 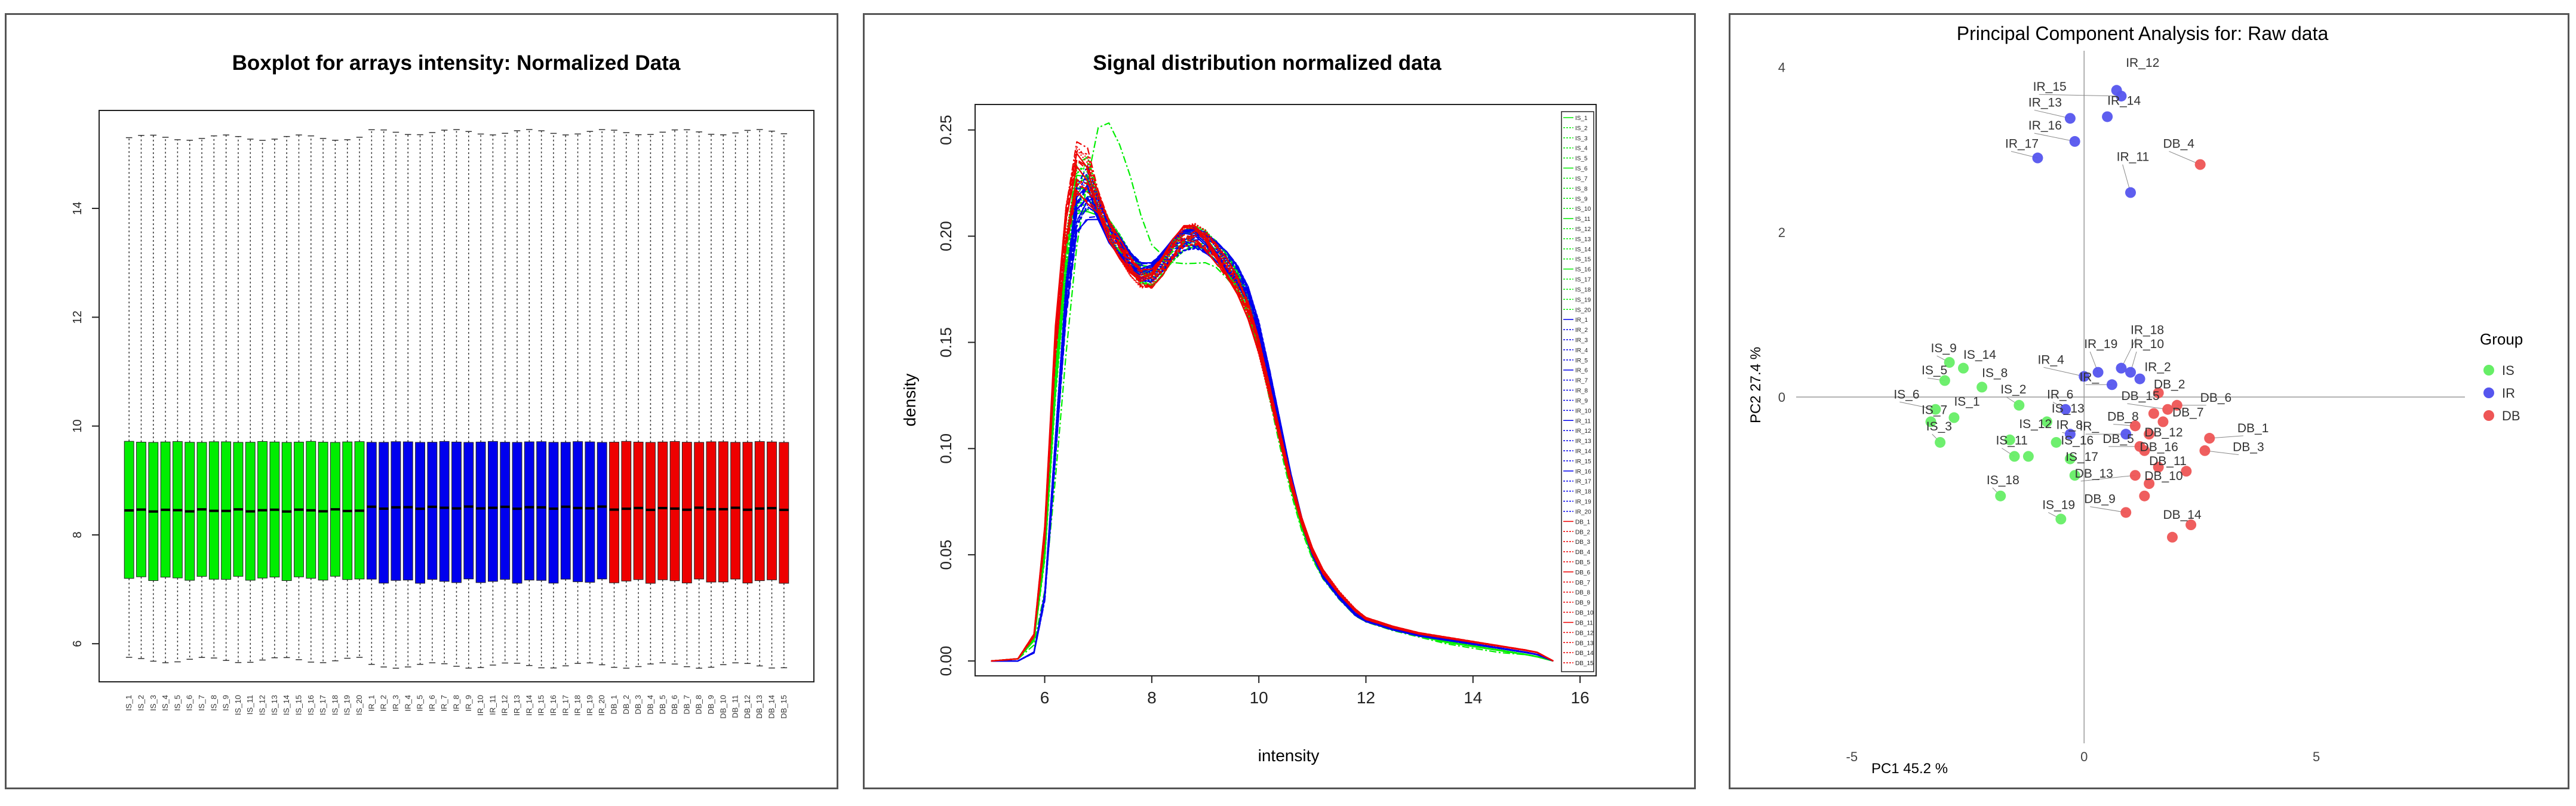 I want to click on density-legend-label: DB_12, so click(x=1584, y=633).